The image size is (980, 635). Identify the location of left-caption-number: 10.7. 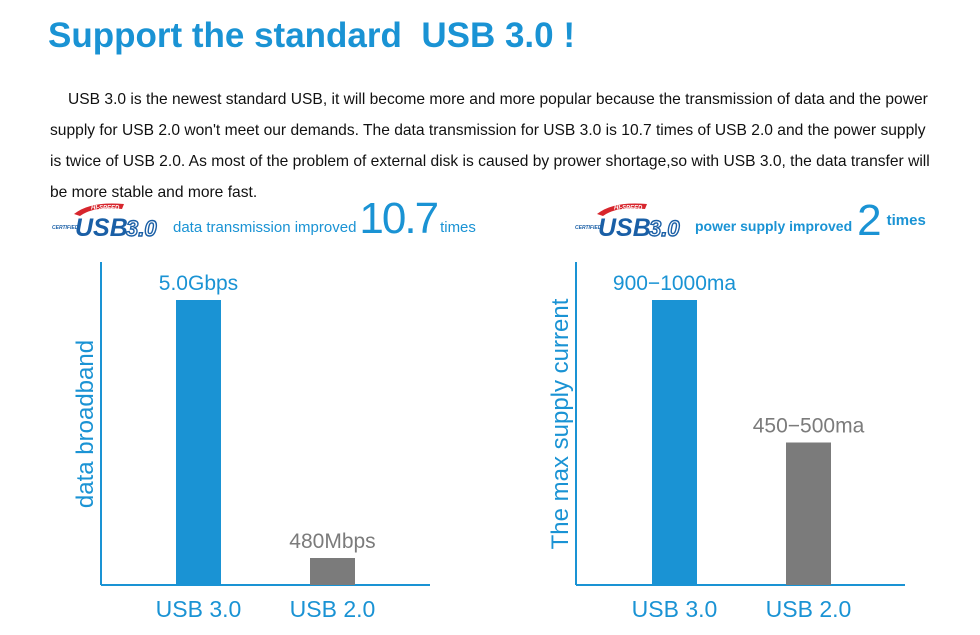
(399, 218).